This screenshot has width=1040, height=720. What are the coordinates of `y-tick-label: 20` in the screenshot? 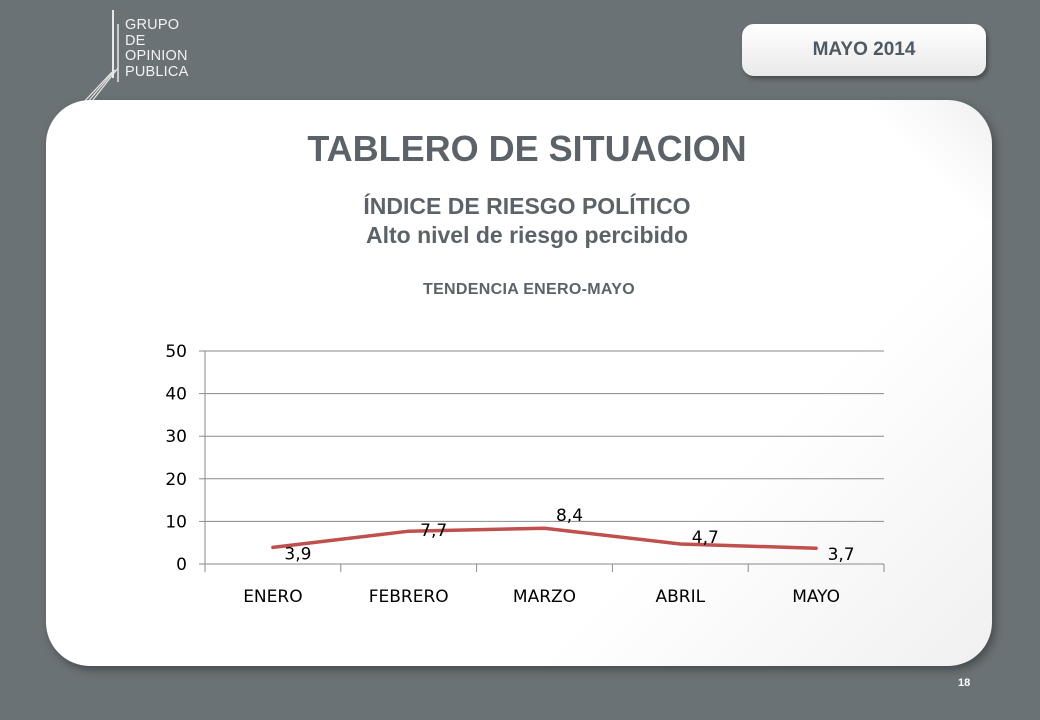 It's located at (176, 480).